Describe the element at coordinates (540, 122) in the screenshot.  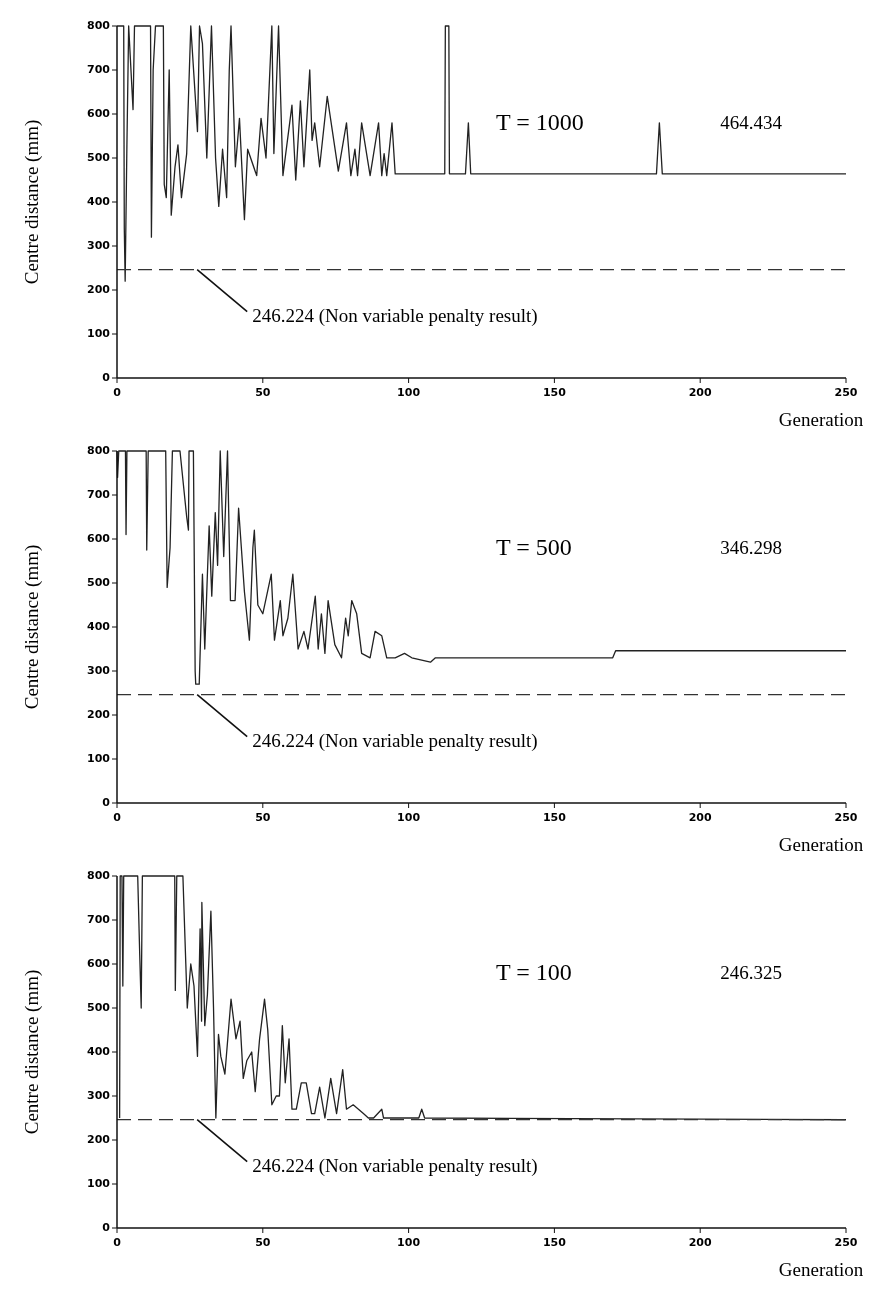
I see `annotation: T = 1000` at that location.